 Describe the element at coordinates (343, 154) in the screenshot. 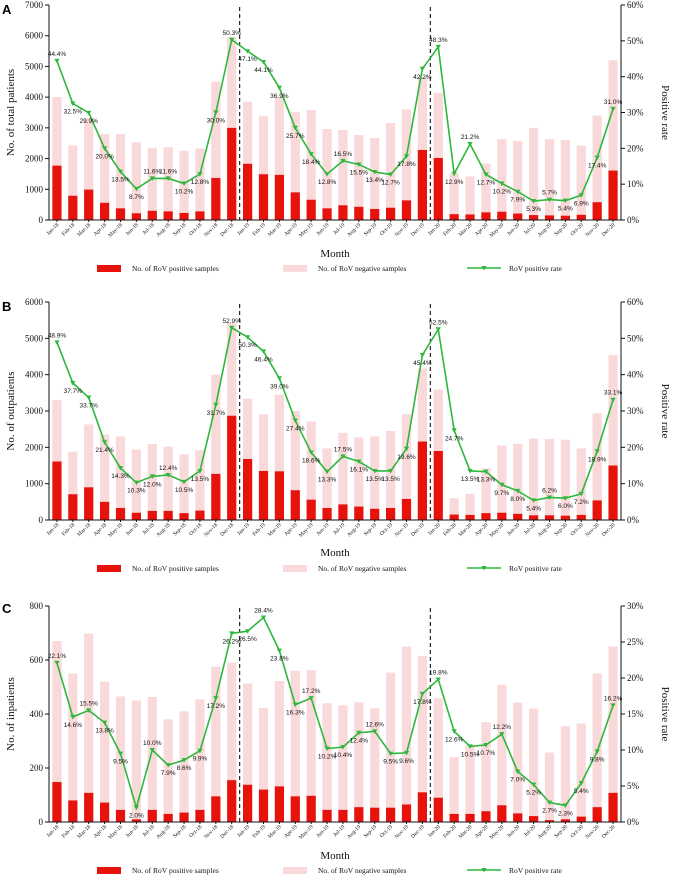

I see `rate-data-label: 16.5%` at that location.